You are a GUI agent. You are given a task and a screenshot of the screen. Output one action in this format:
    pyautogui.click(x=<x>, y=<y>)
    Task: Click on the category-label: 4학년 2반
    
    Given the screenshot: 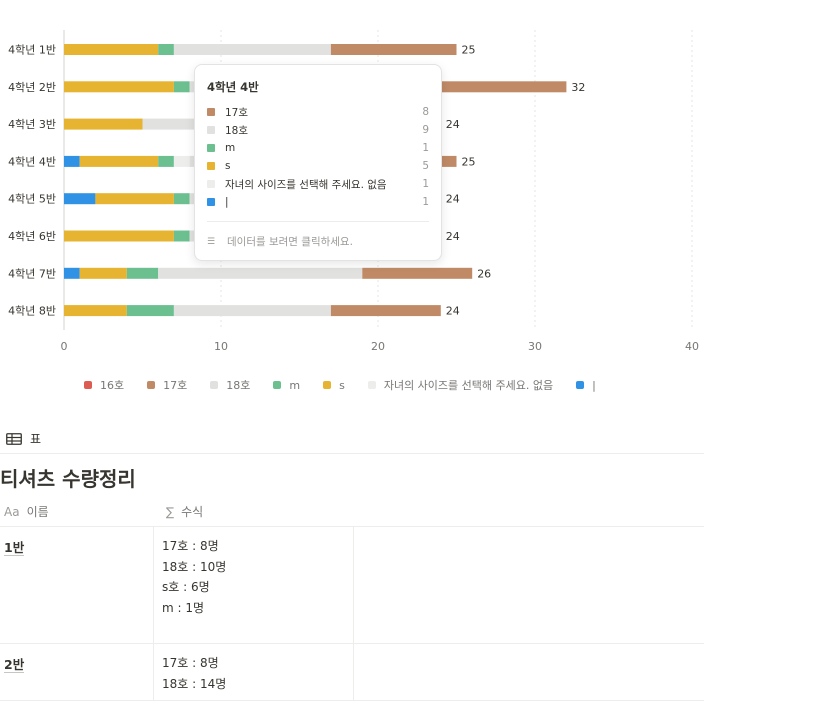 What is the action you would take?
    pyautogui.click(x=32, y=87)
    